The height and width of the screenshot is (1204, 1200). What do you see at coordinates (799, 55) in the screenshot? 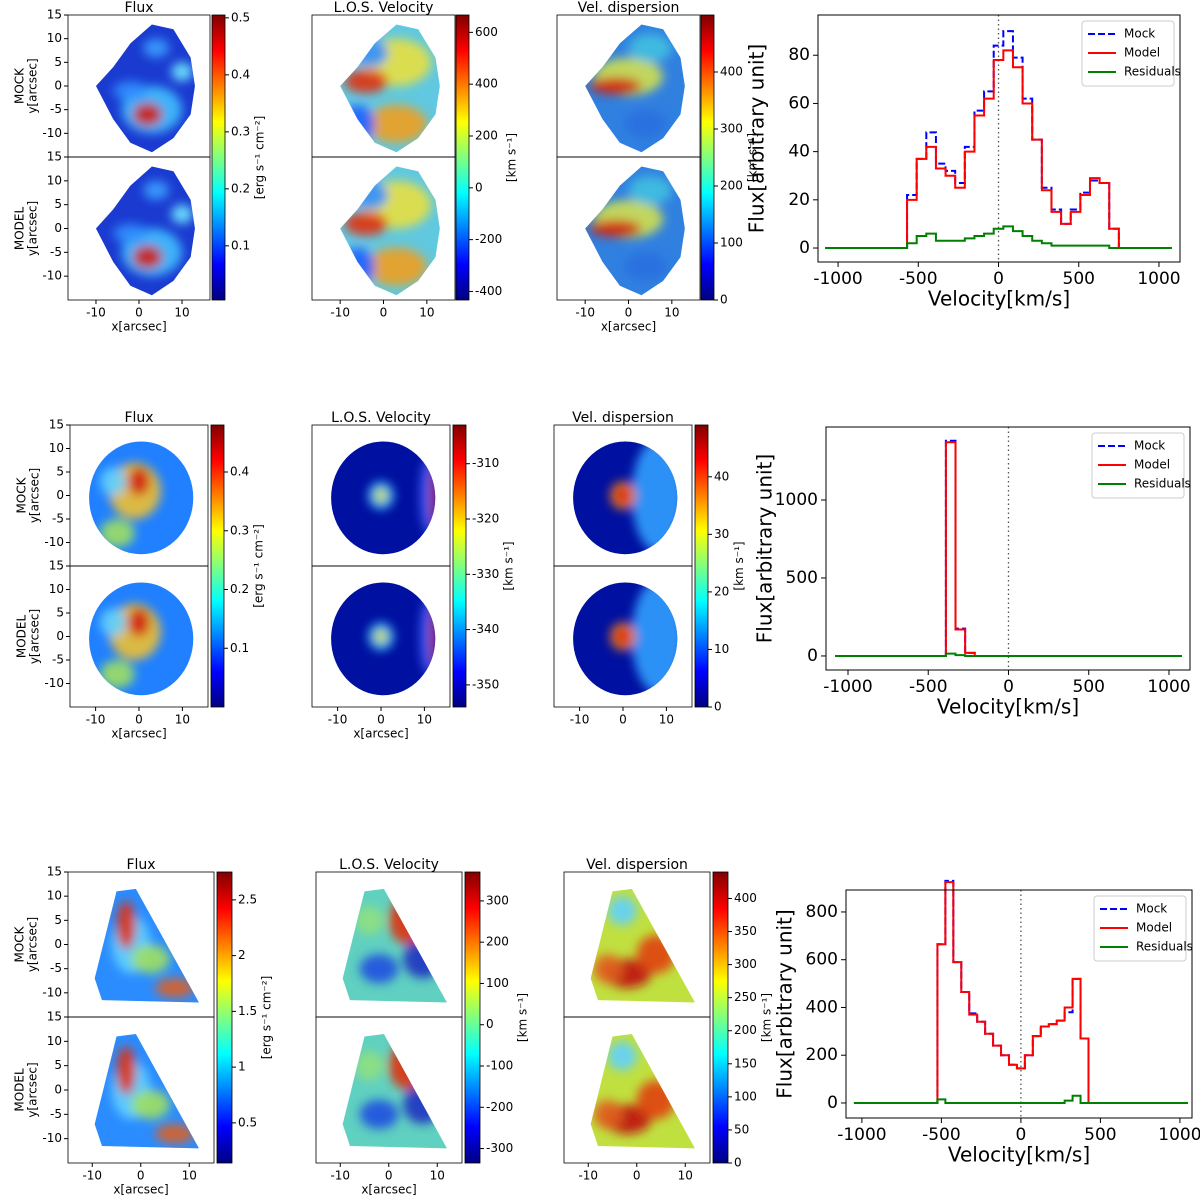
I see `y-tick-label: 80` at bounding box center [799, 55].